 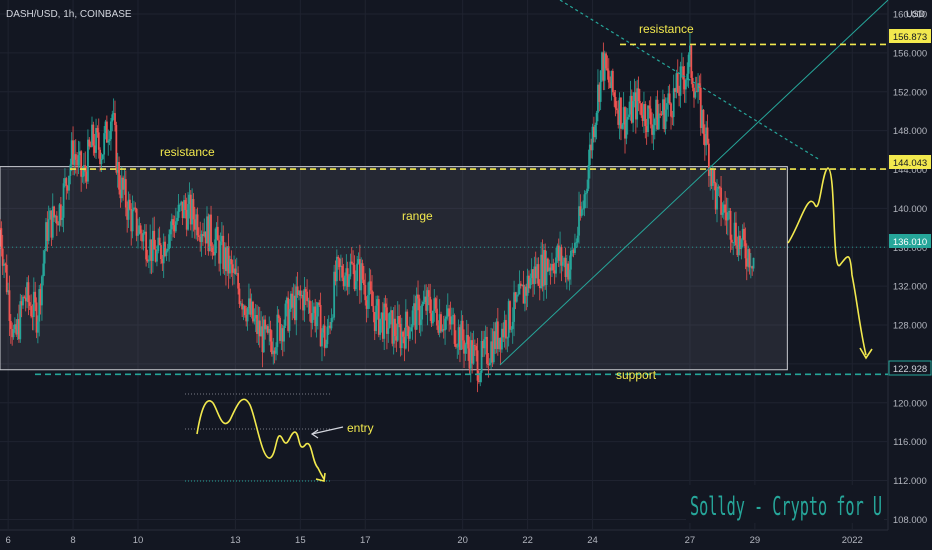 What do you see at coordinates (852, 540) in the screenshot?
I see `x-tick-label: 2022` at bounding box center [852, 540].